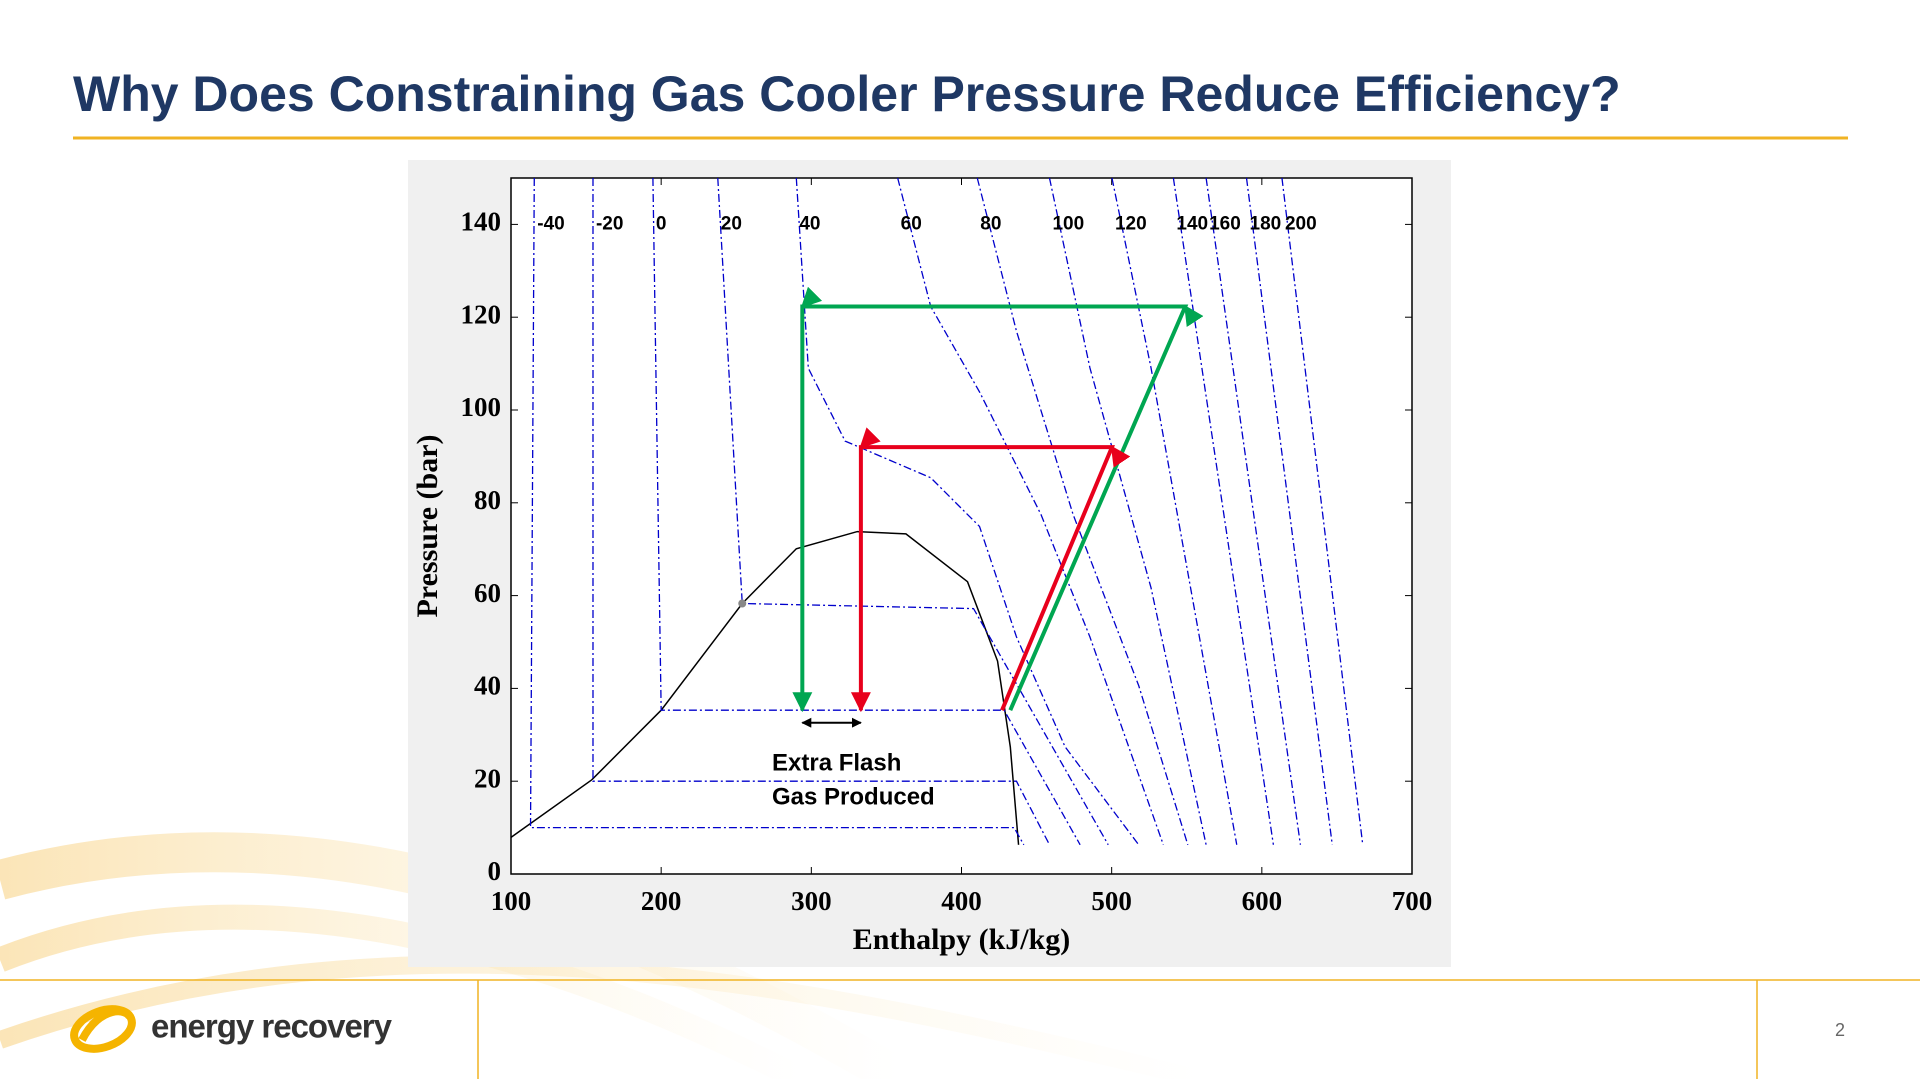  Describe the element at coordinates (487, 593) in the screenshot. I see `y-tick-label: 60` at that location.